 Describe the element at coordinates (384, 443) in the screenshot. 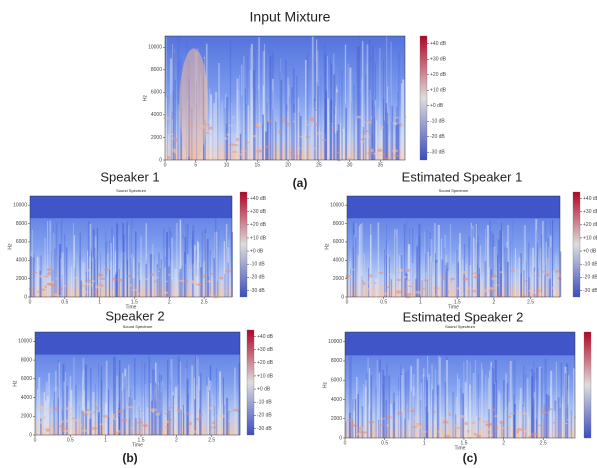

I see `x-tick-label: 0.5` at that location.